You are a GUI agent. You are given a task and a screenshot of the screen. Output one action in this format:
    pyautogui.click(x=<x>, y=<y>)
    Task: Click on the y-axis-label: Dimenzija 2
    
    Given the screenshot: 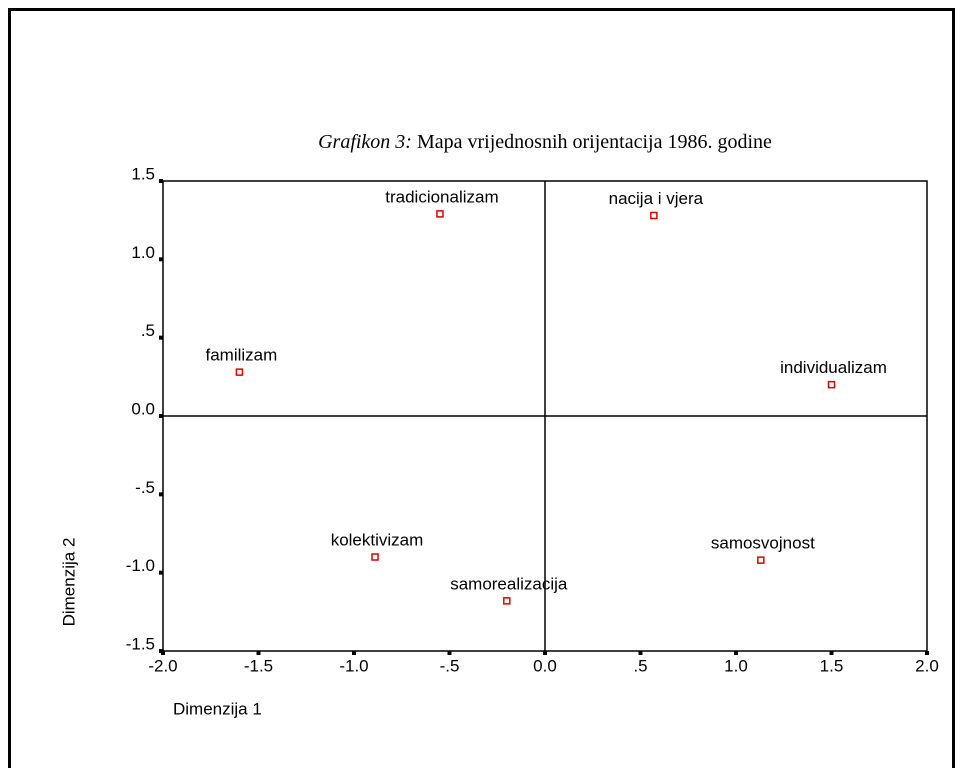 What is the action you would take?
    pyautogui.click(x=68, y=582)
    